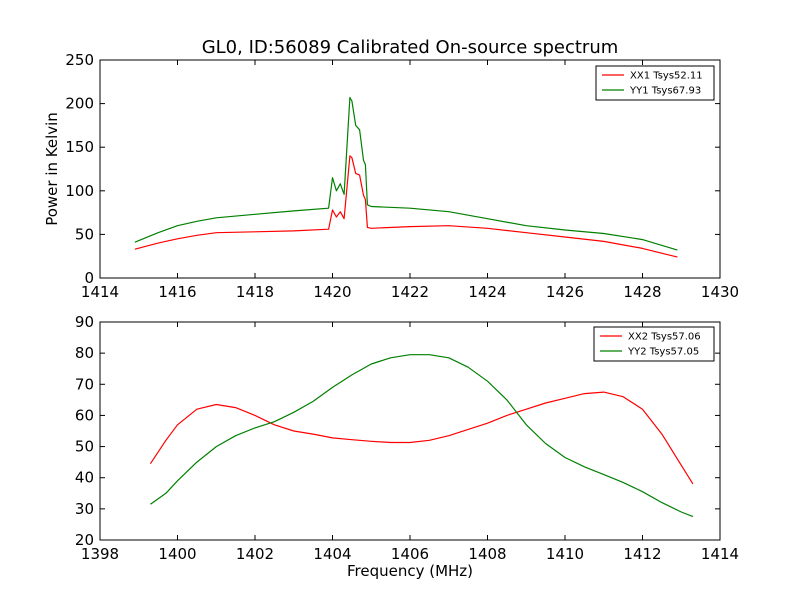 This screenshot has height=604, width=800. I want to click on y-tick-label: 70, so click(84, 384).